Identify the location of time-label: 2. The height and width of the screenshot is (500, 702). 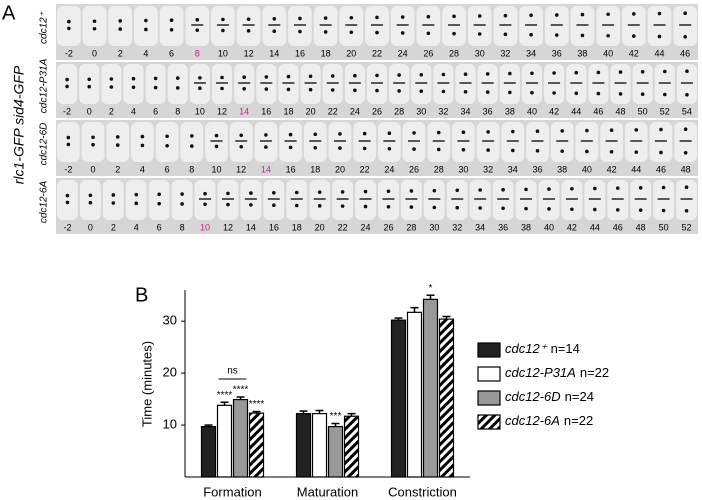
(117, 169).